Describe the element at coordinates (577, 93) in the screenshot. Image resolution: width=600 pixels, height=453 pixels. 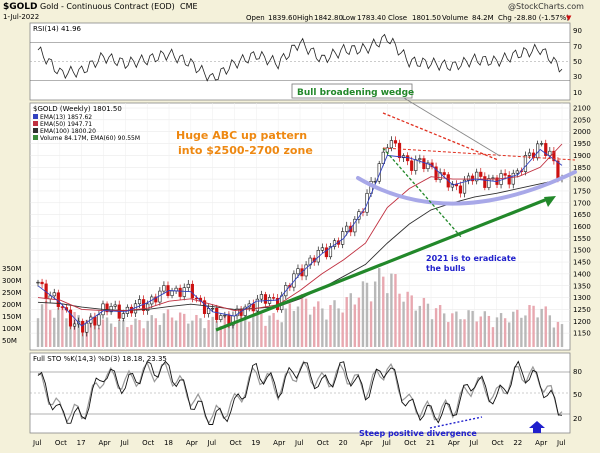
I see `rsi-tick: 10` at that location.